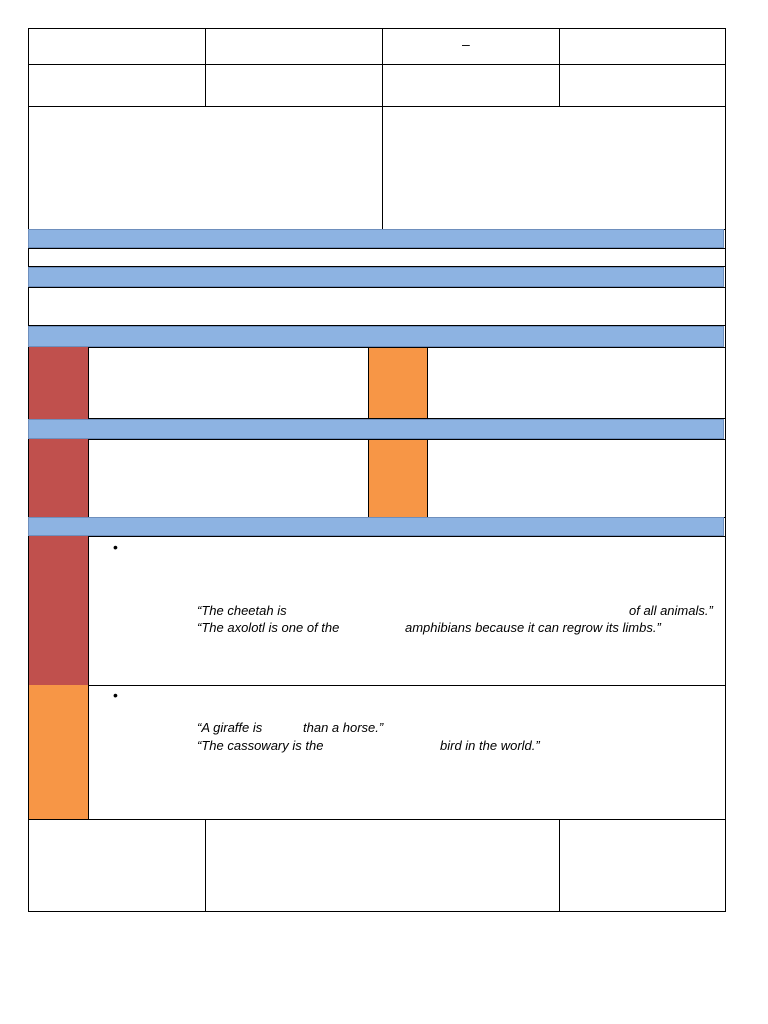 The width and height of the screenshot is (768, 1024). Describe the element at coordinates (554, 168) in the screenshot. I see `objectives-right-cell` at that location.